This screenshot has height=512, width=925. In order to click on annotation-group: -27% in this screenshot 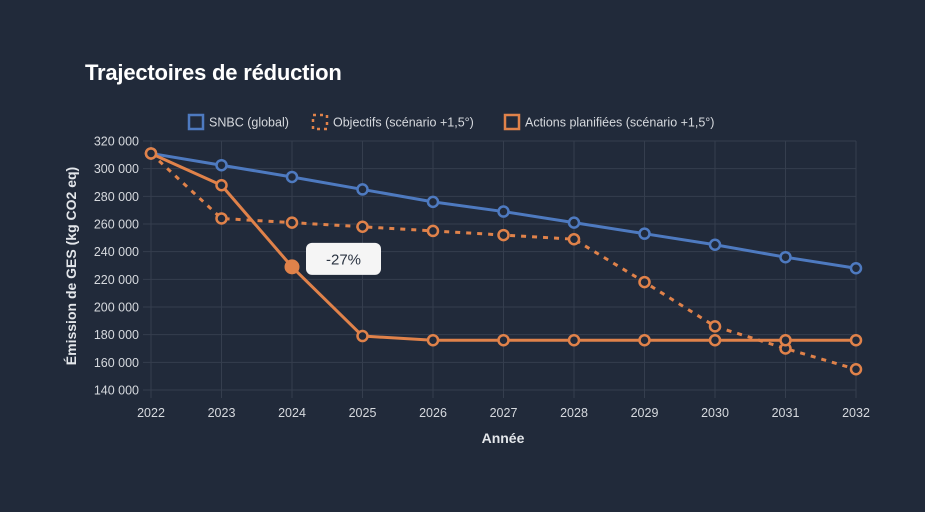, I will do `click(332, 258)`.